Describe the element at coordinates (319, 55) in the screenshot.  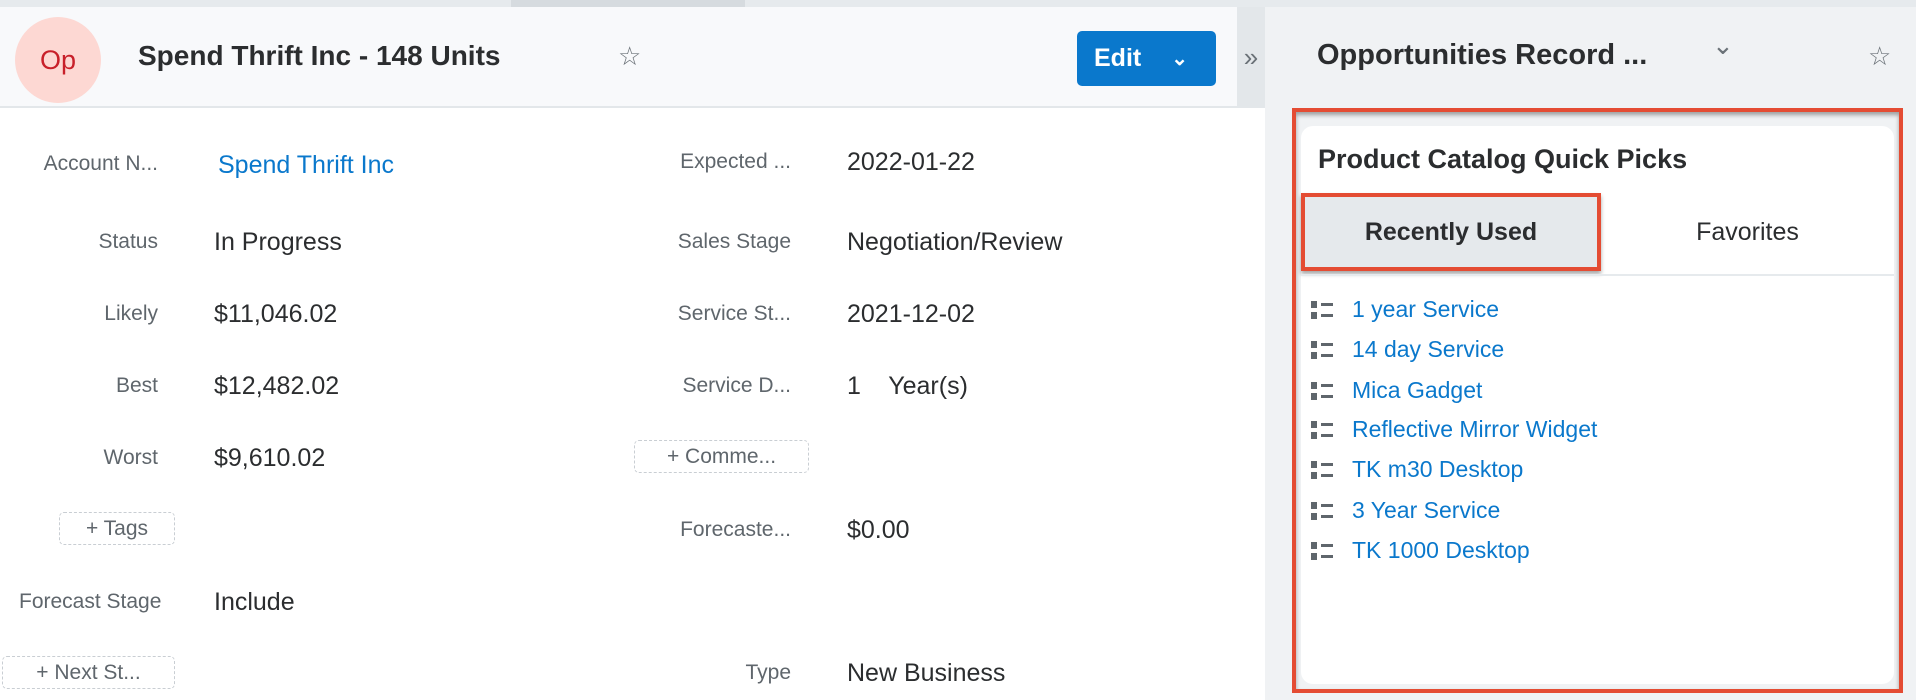
I see `page-title: Spend Thrift Inc - 148 Units` at that location.